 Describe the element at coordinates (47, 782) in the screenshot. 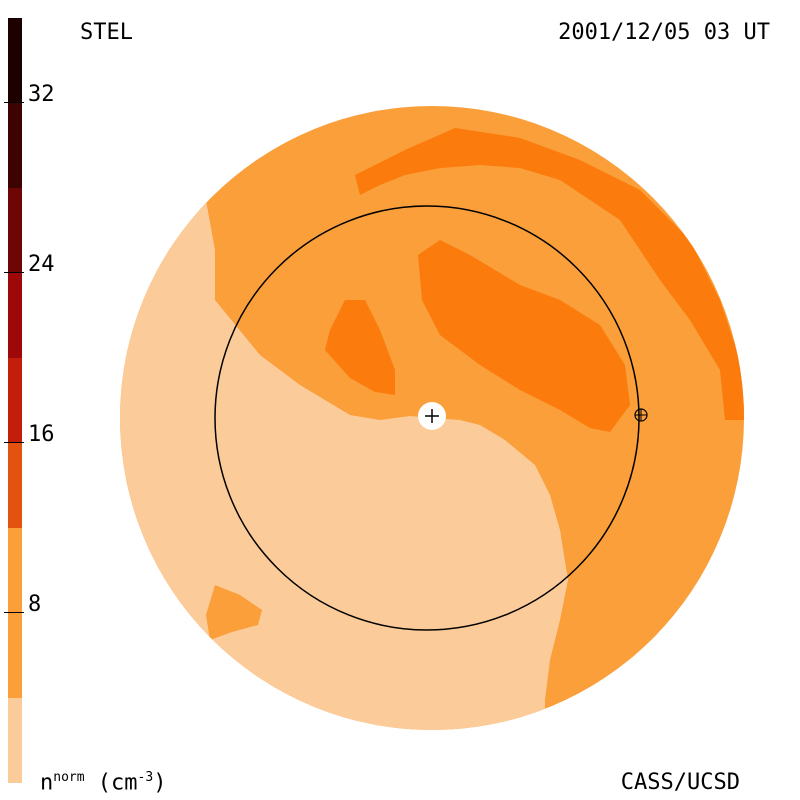

I see `unit-base: n` at that location.